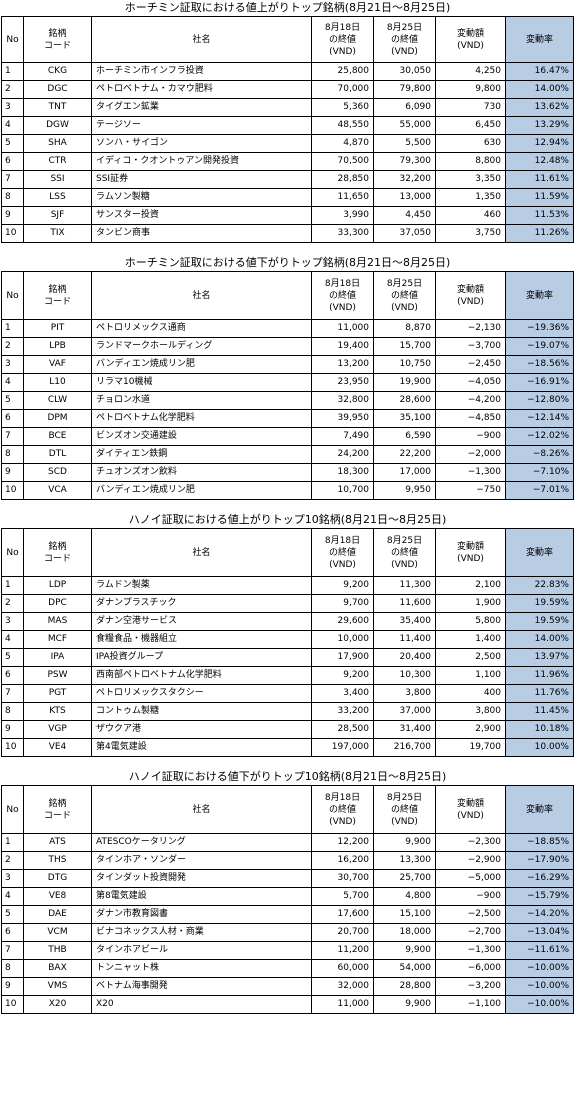 The image size is (575, 1104). What do you see at coordinates (57, 711) in the screenshot?
I see `cell-code: KTS` at bounding box center [57, 711].